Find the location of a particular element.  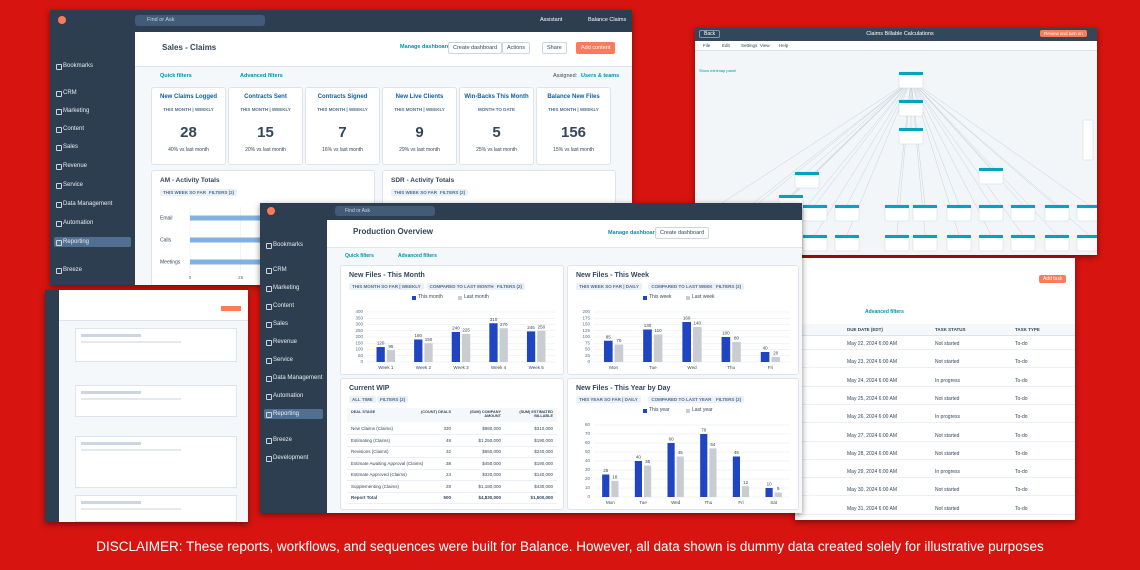

kpi-title: New Claims Logged is located at coordinates (188, 97).